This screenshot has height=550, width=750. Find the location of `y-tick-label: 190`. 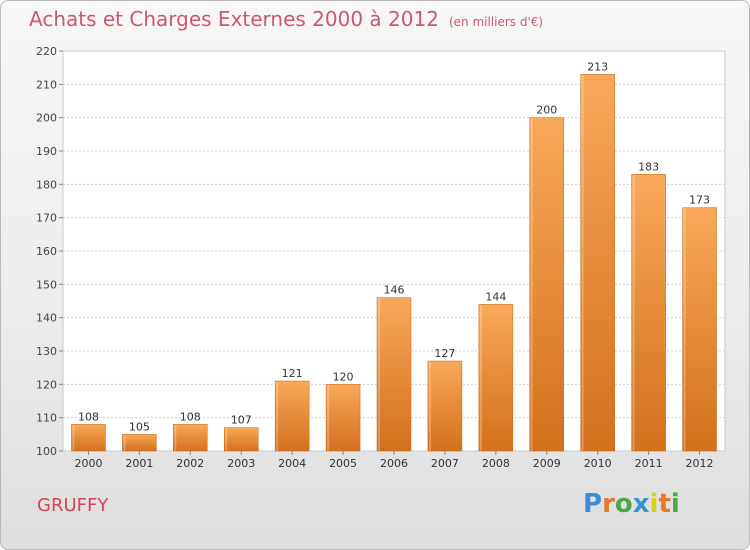

y-tick-label: 190 is located at coordinates (46, 151).